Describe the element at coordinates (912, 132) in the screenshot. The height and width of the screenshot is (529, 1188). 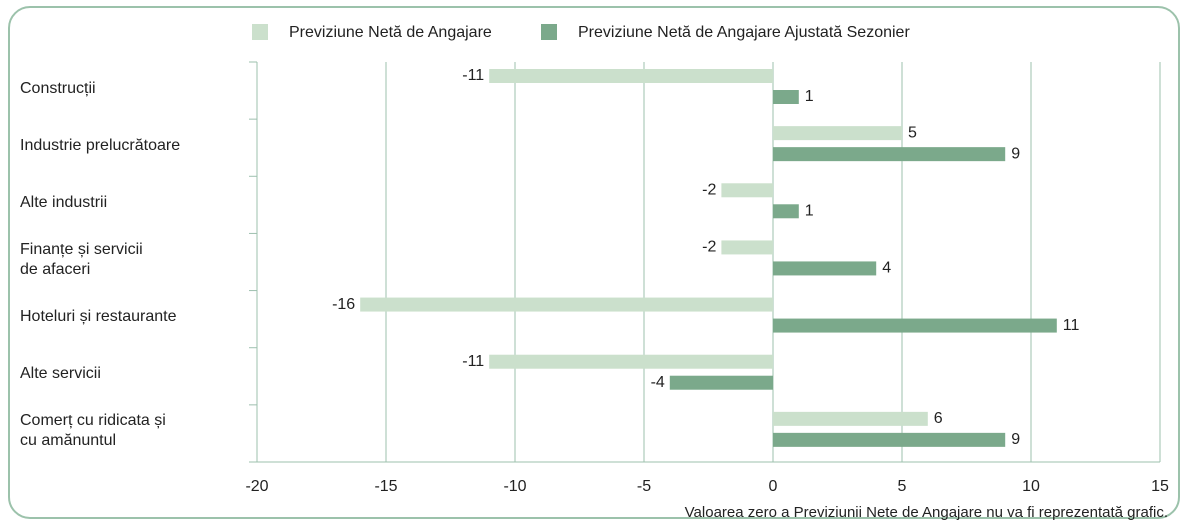
I see `value-label: 5` at that location.